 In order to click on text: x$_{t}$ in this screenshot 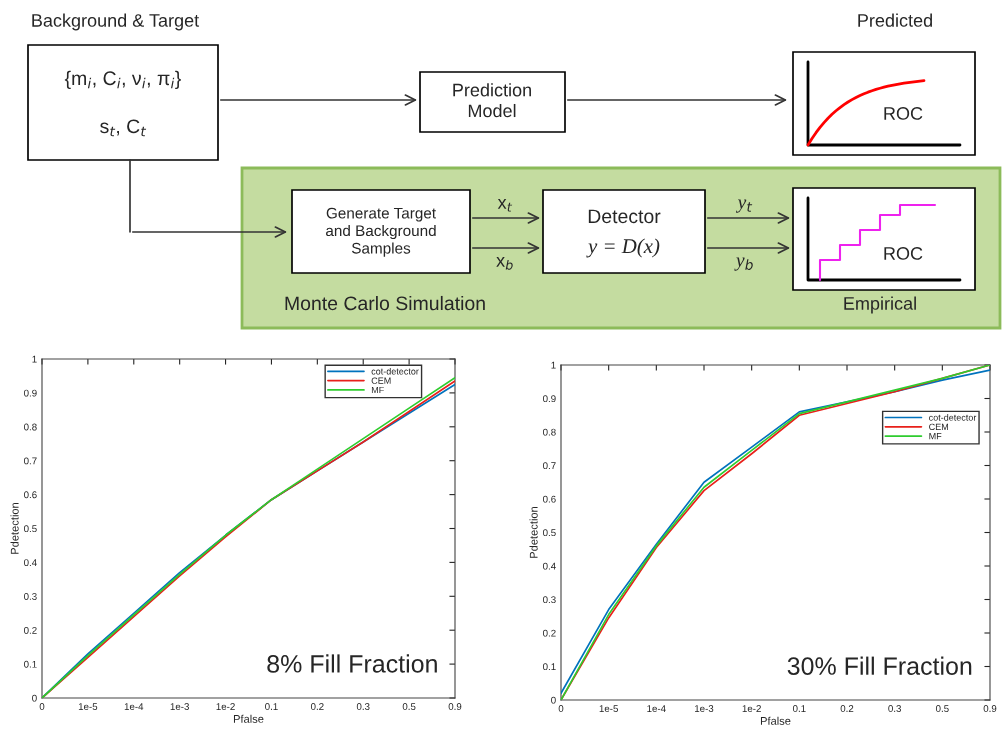, I will do `click(505, 205)`.